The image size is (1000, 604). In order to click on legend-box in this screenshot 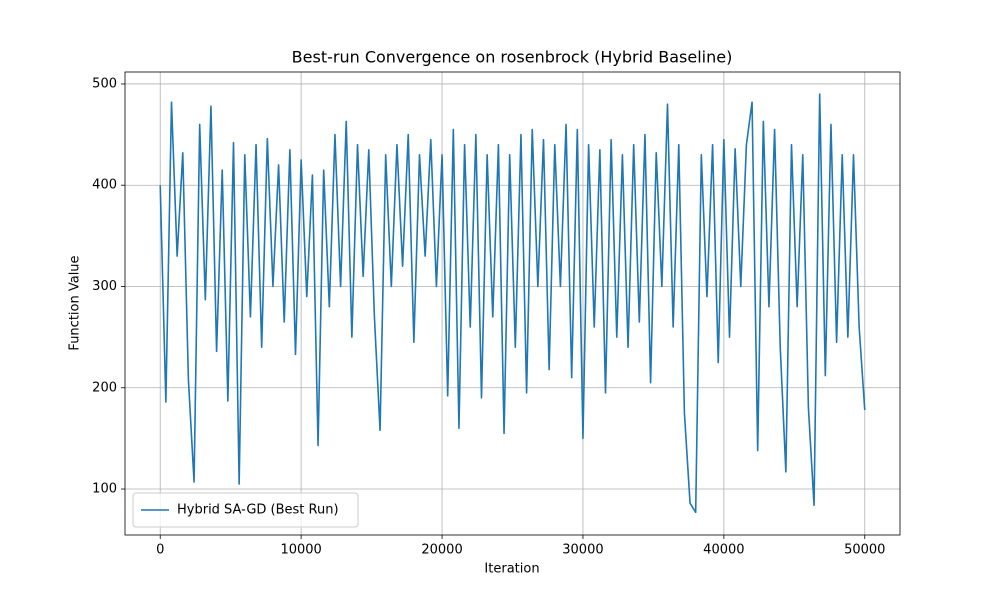, I will do `click(245, 510)`.